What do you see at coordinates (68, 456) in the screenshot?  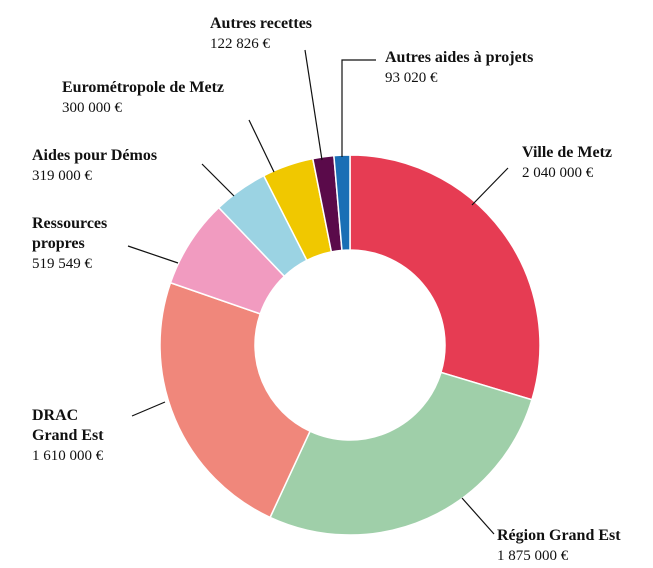 I see `value-label: 1 610 000 €` at bounding box center [68, 456].